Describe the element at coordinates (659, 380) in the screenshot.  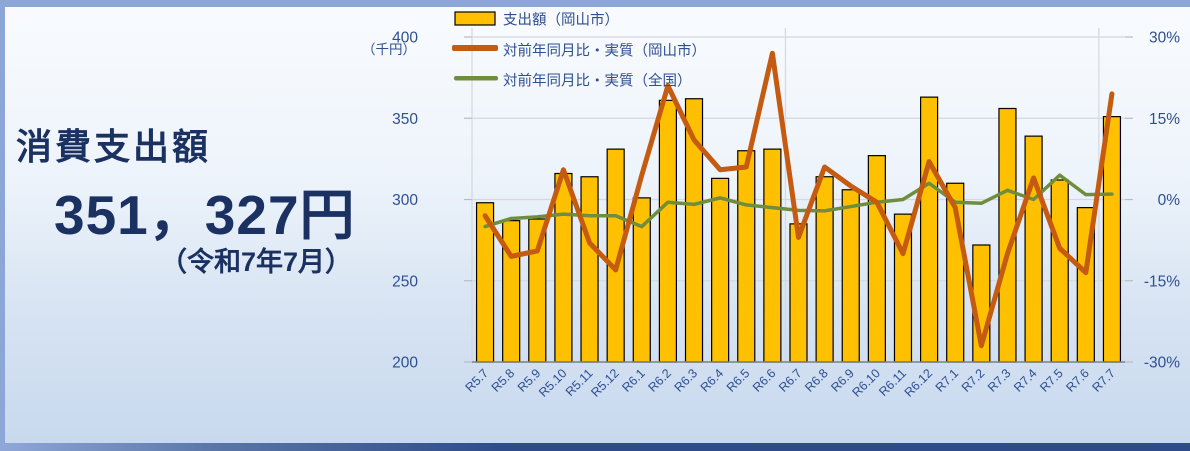
I see `x-tick-label-R6.2: R6.2` at that location.